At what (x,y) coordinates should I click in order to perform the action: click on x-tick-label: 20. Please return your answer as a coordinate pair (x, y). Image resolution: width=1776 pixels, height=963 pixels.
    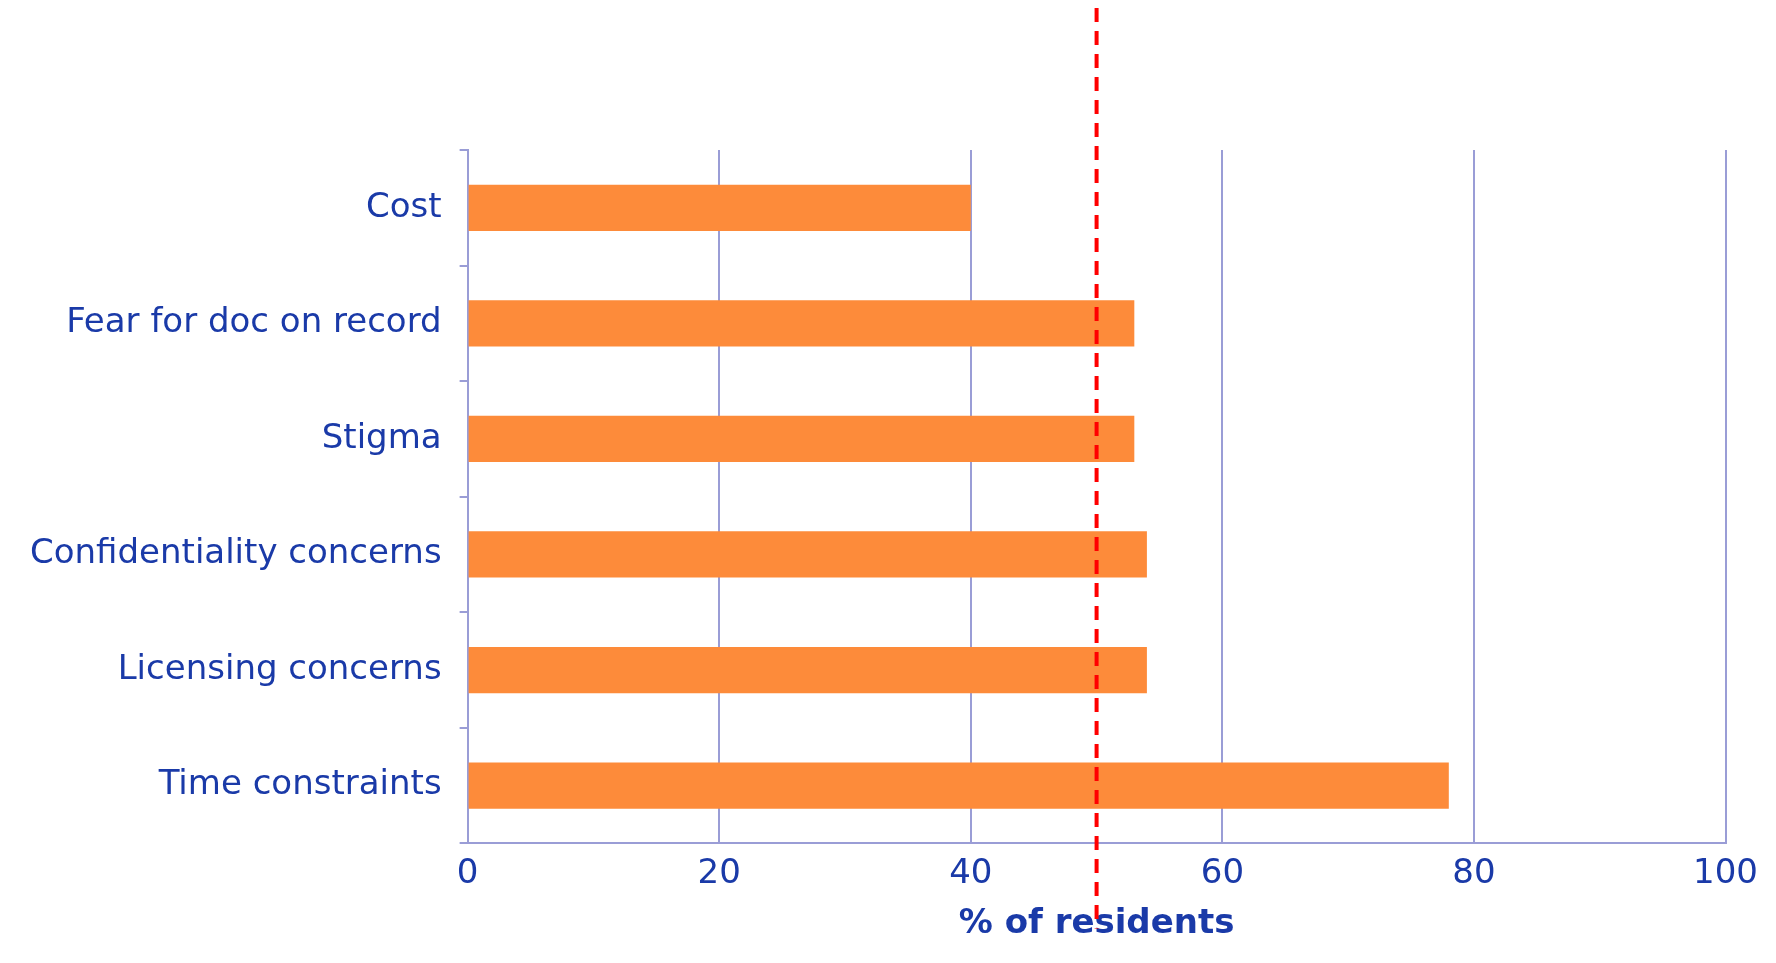
    Looking at the image, I should click on (719, 870).